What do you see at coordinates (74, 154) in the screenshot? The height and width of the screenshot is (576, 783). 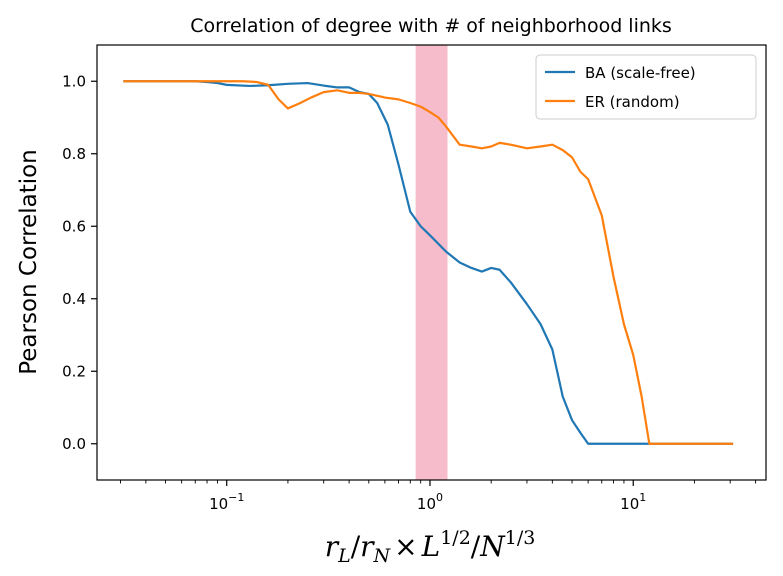 I see `y-tick-label: 0.8` at bounding box center [74, 154].